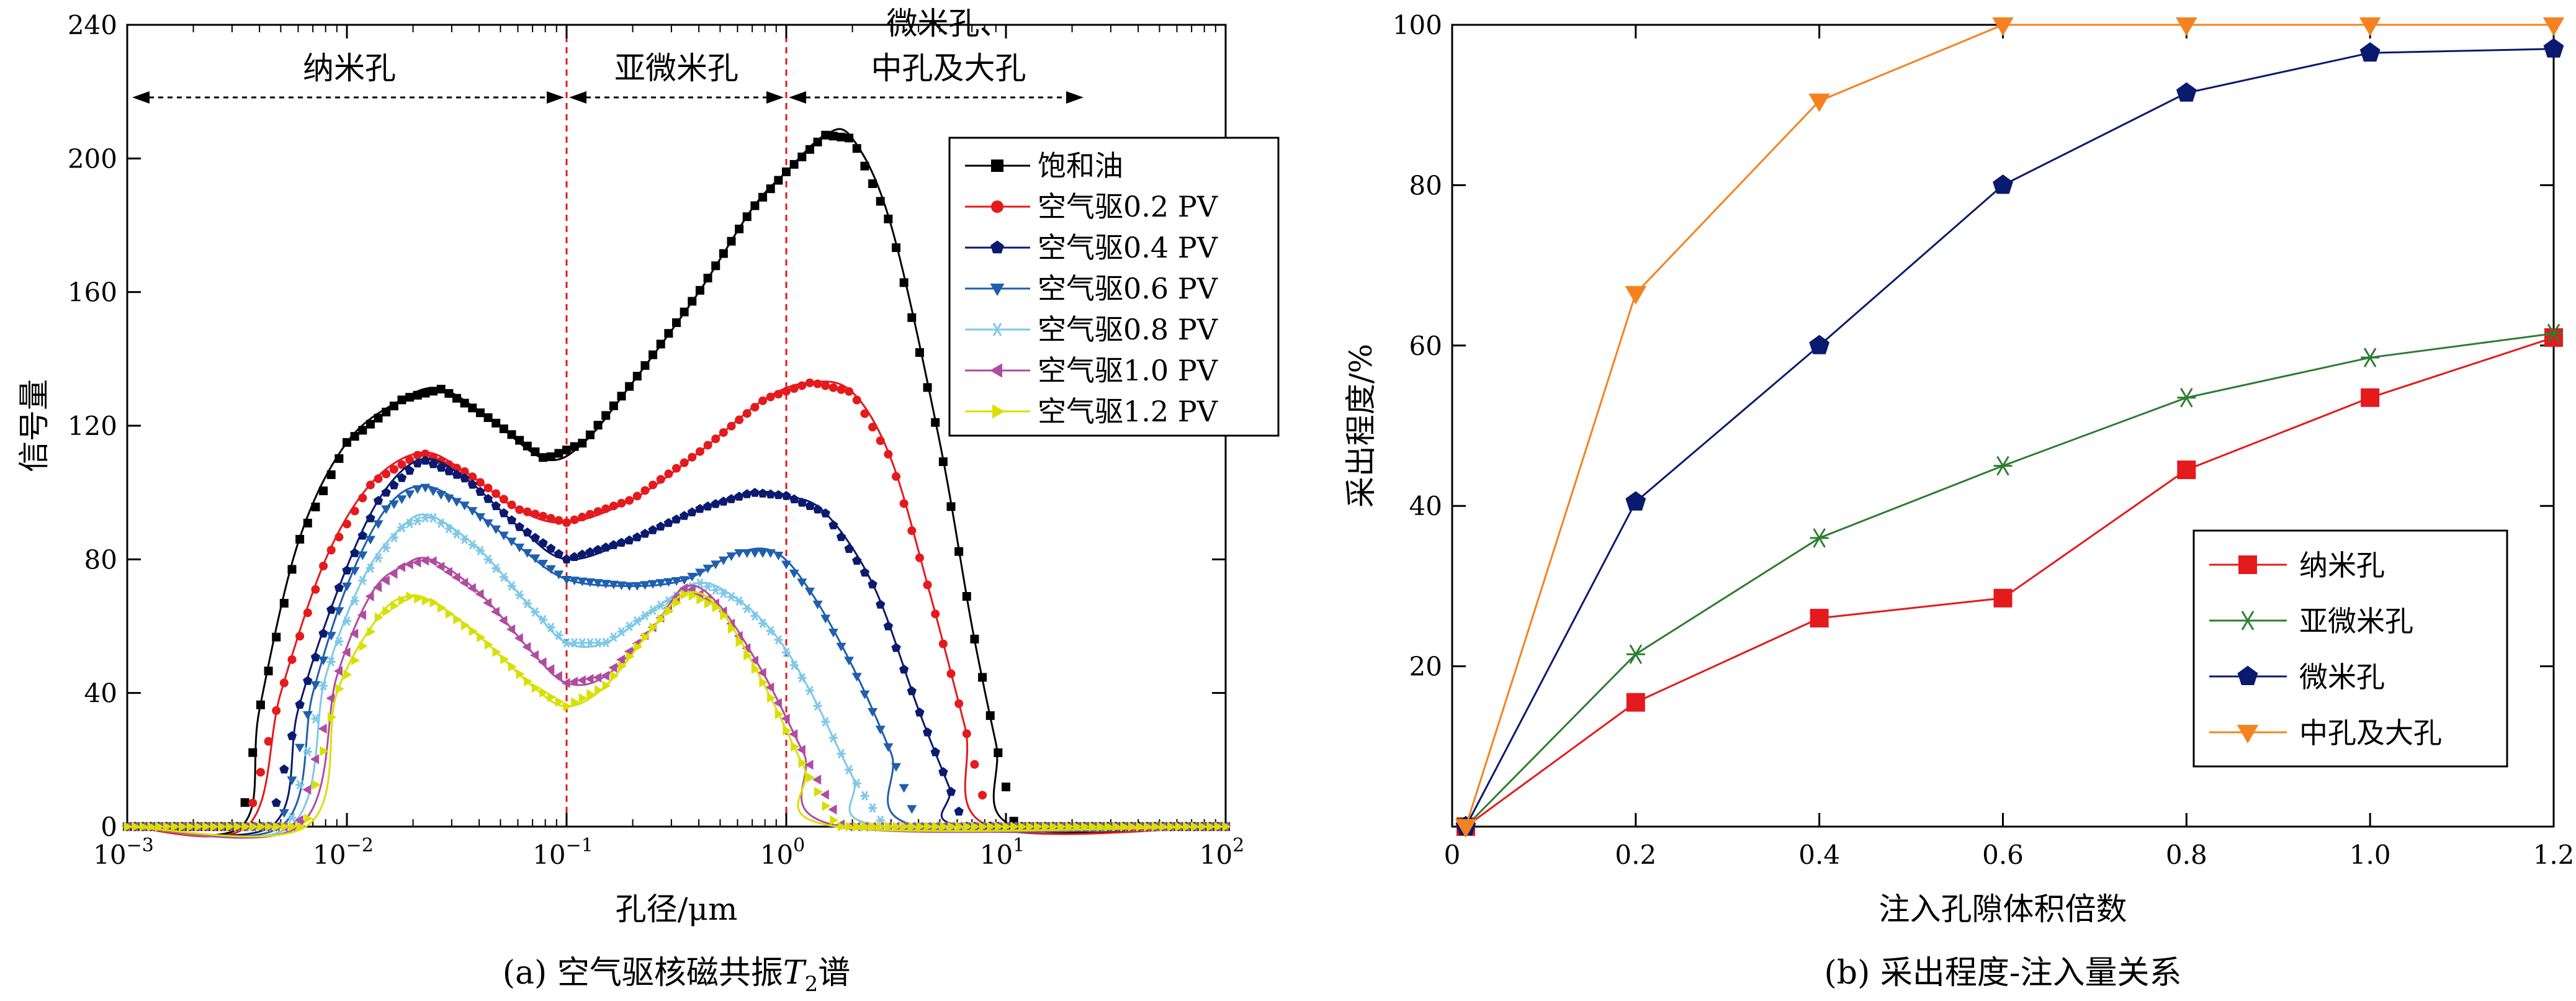 The width and height of the screenshot is (2576, 1001). Describe the element at coordinates (1238, 845) in the screenshot. I see `chart-a-x-tick-exponent: 2` at that location.